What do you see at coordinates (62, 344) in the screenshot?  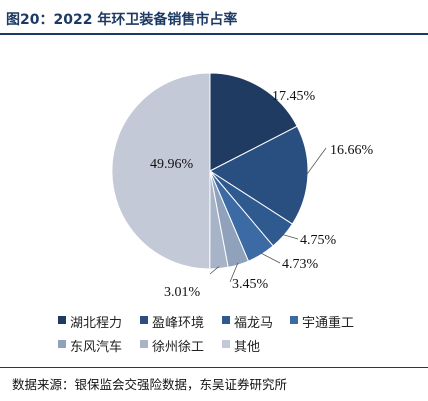 I see `legend-swatch-dongfeng` at bounding box center [62, 344].